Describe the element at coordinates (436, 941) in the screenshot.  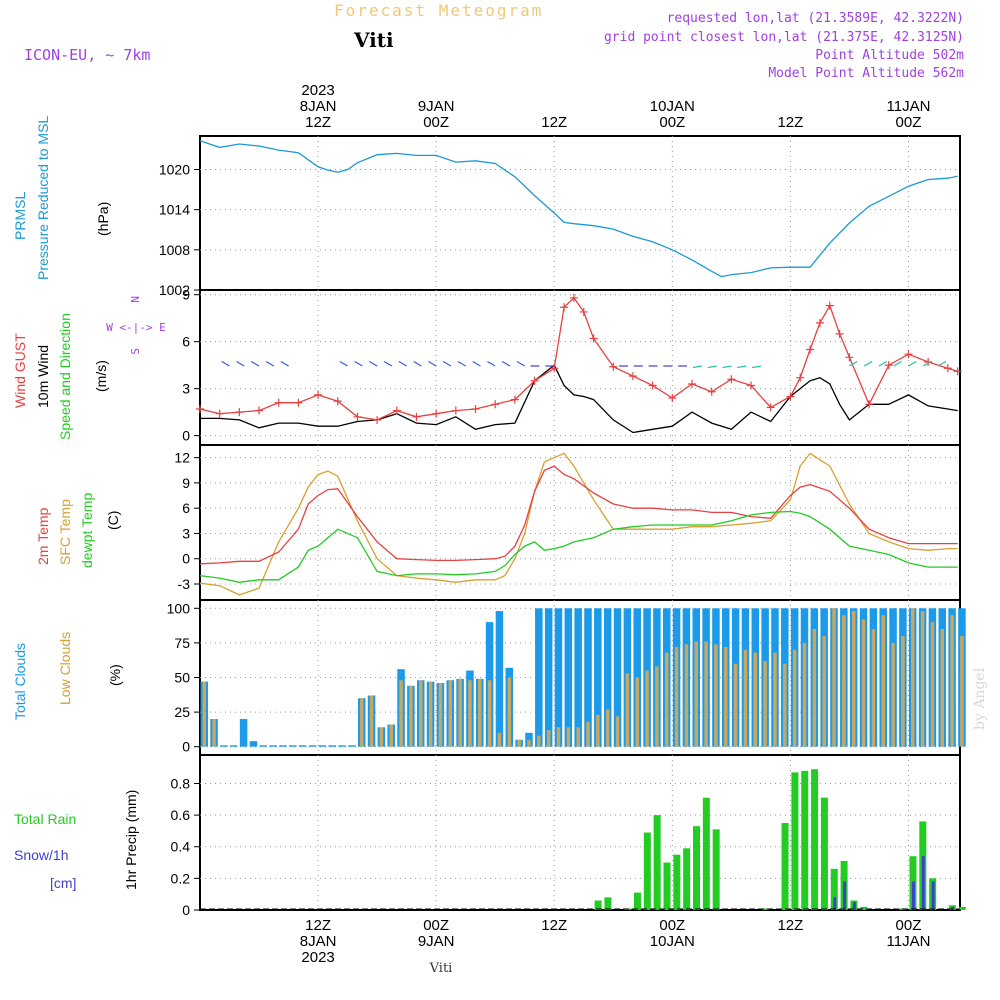
I see `time-label-bottom: 9JAN` at that location.